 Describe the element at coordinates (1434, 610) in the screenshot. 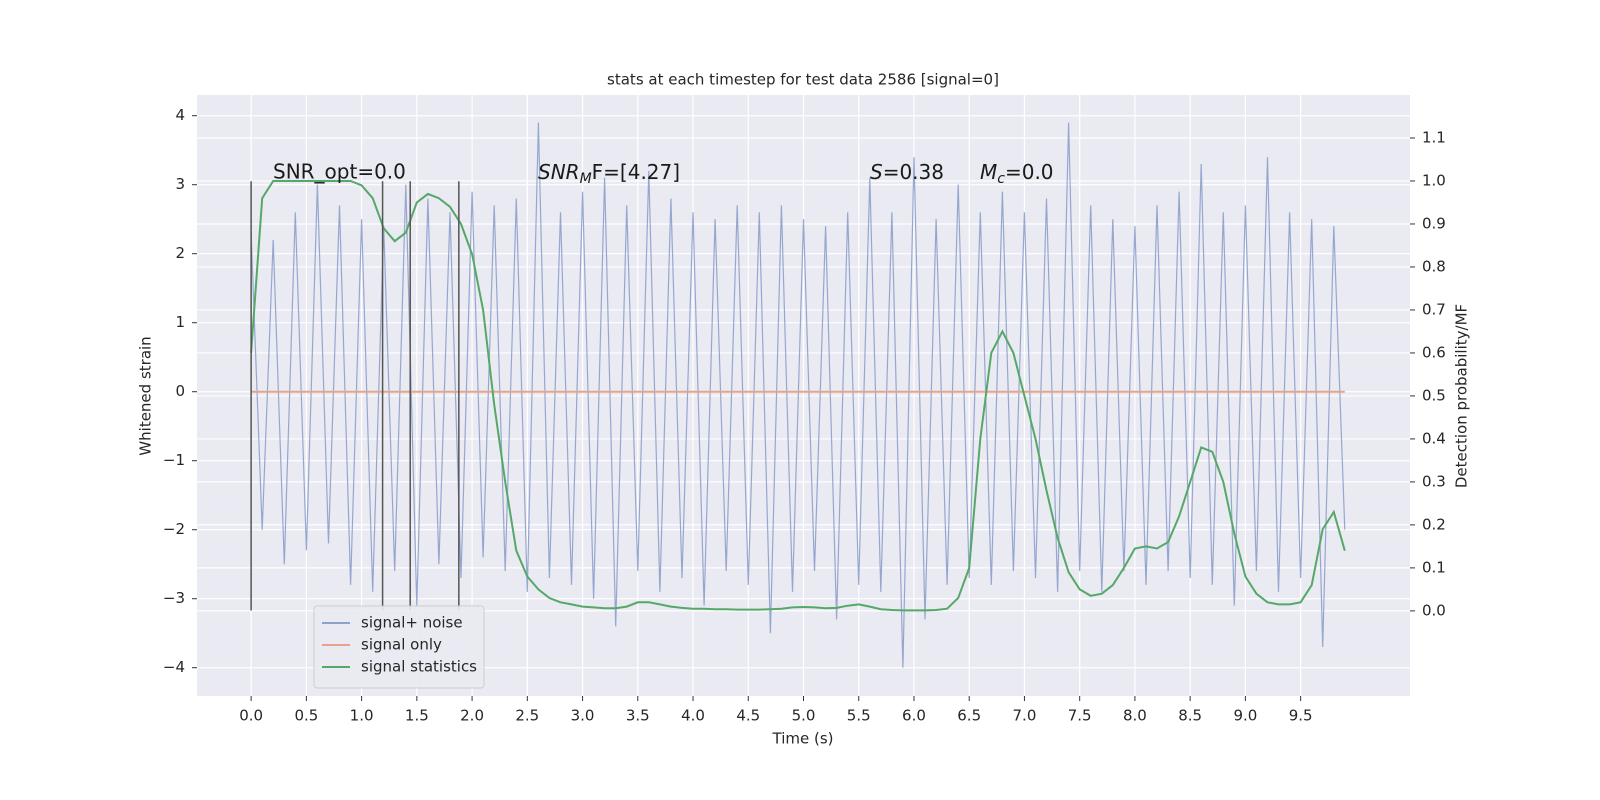

I see `y2-tick-label: 0.0` at that location.